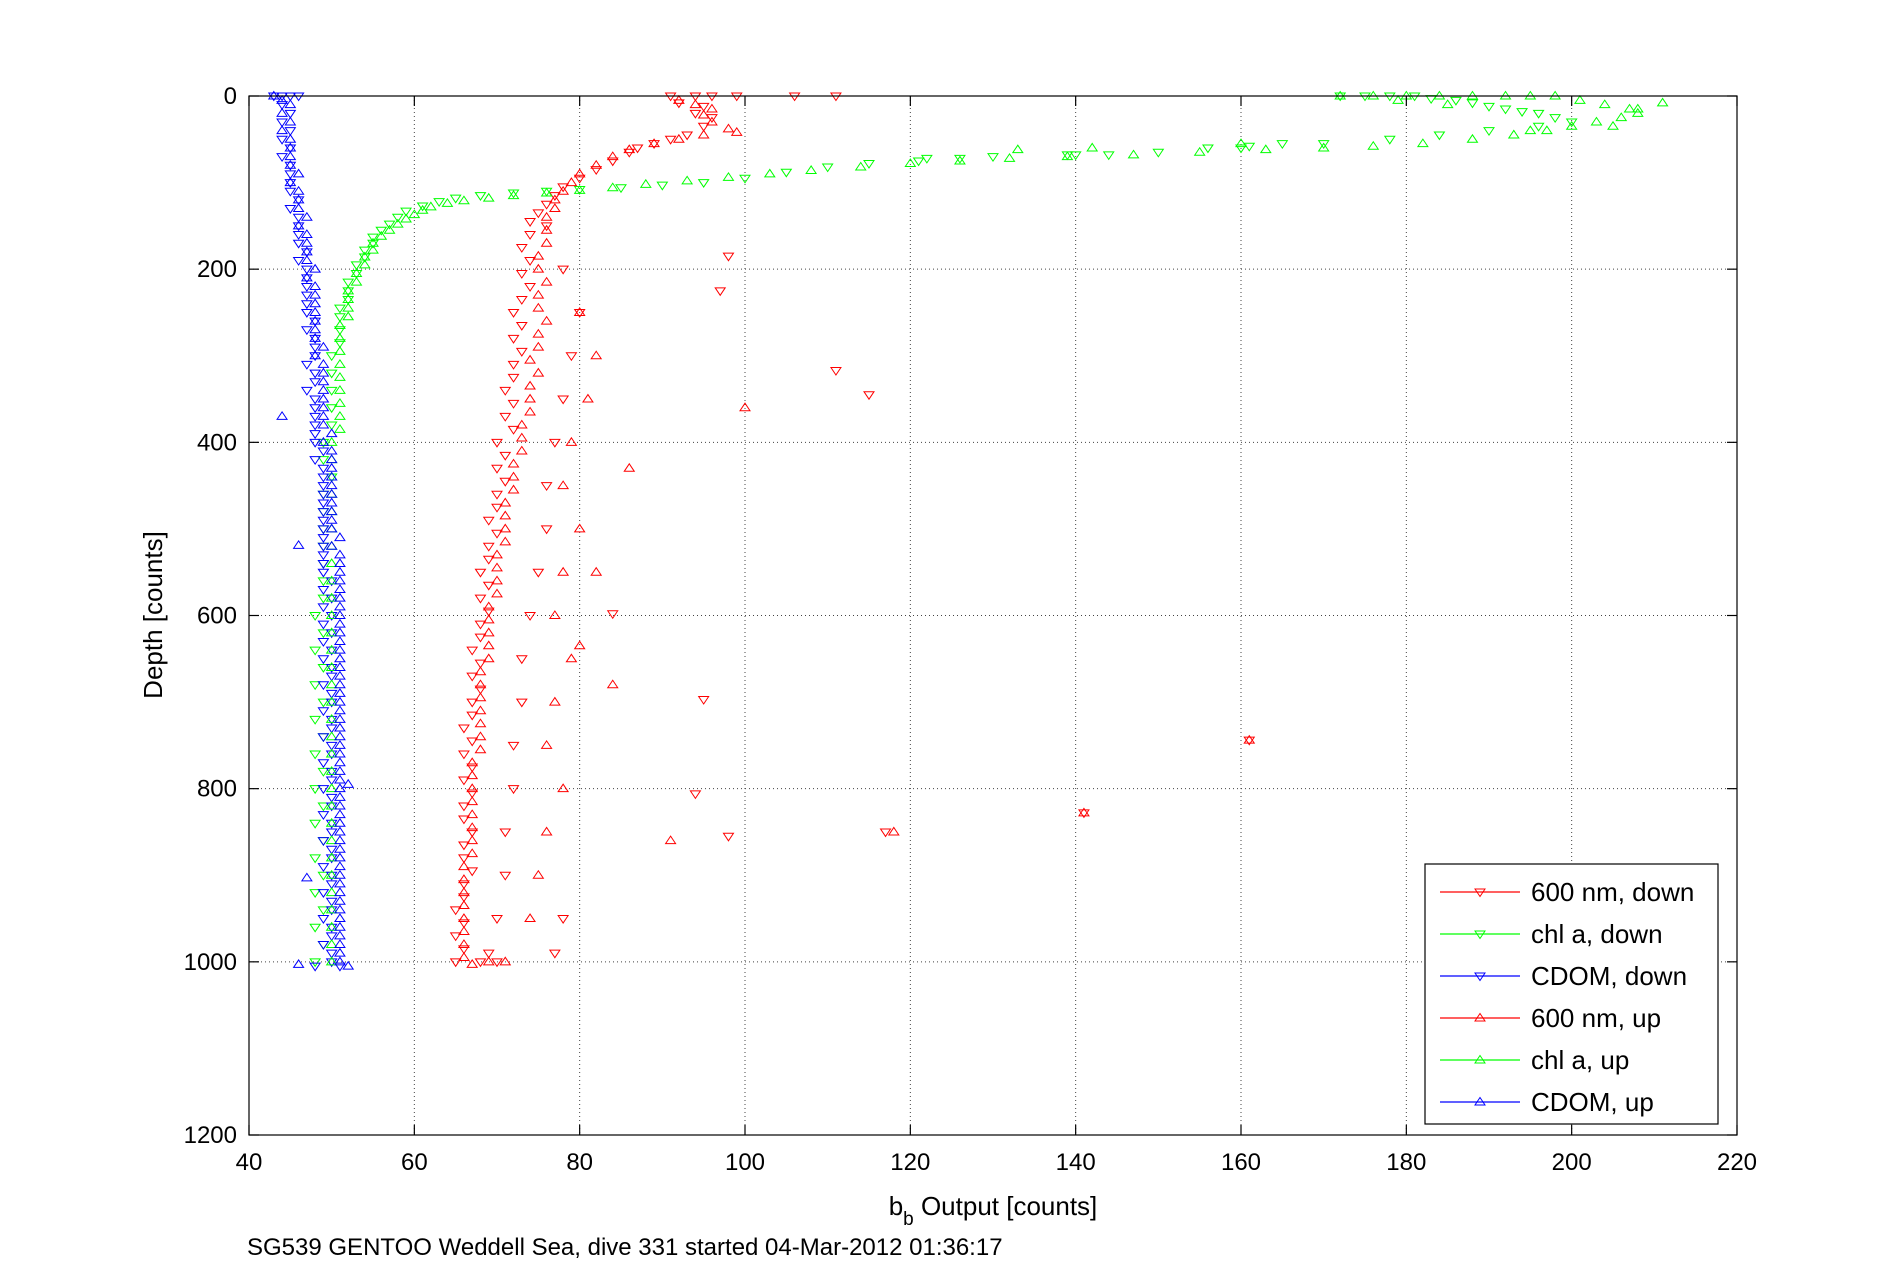  Describe the element at coordinates (153, 615) in the screenshot. I see `y-axis-title: Depth [counts]` at that location.